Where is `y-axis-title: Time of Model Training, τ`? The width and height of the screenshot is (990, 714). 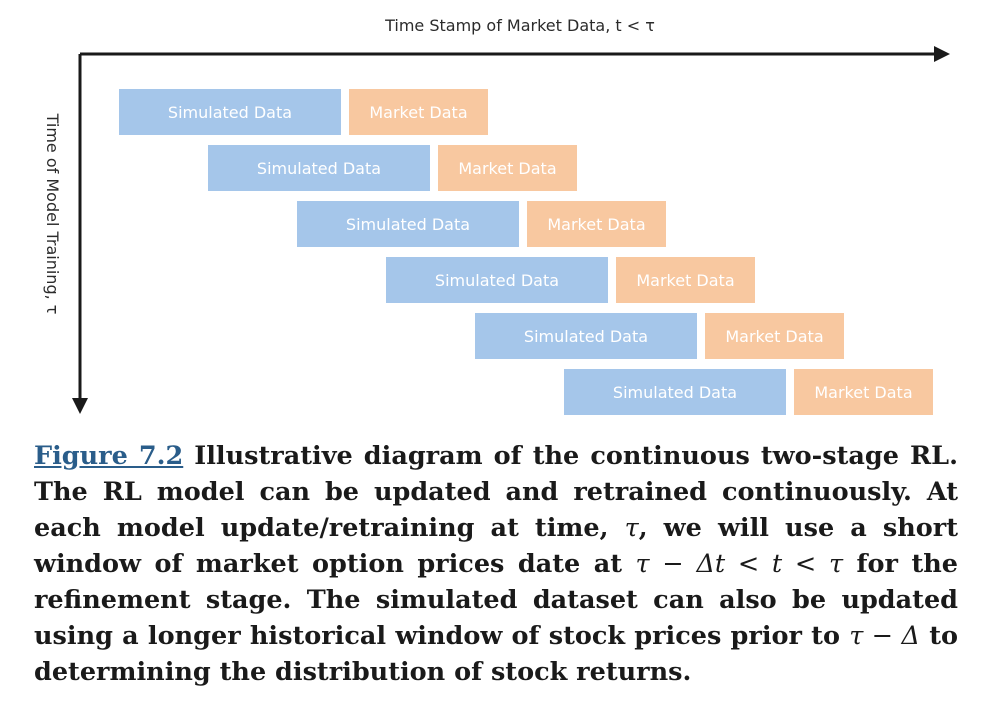
y-axis-title: Time of Model Training, τ is located at coordinates (52, 214).